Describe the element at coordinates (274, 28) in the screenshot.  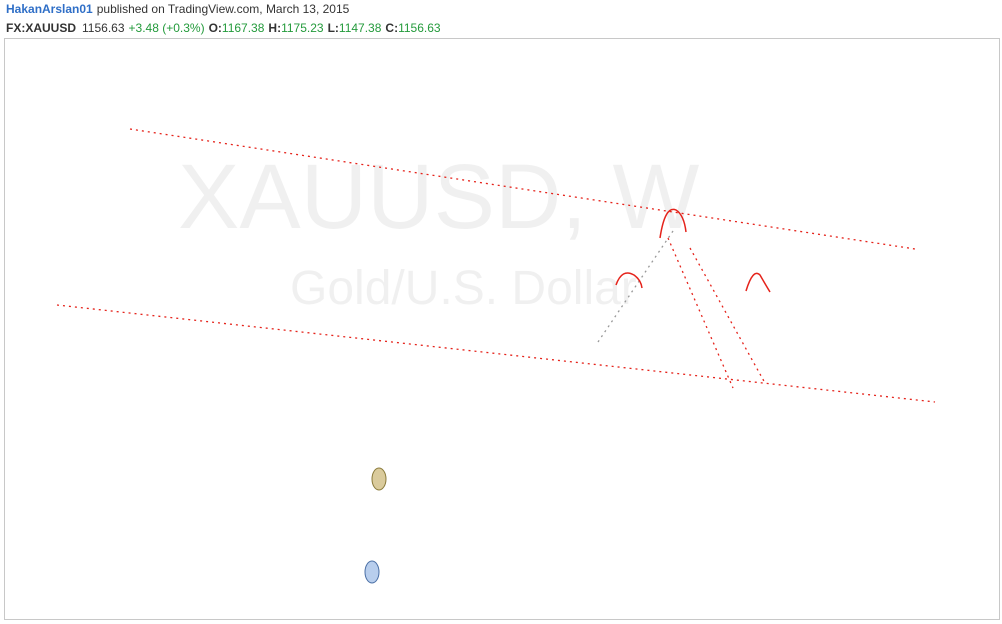
I see `ohlc-label: H:` at that location.